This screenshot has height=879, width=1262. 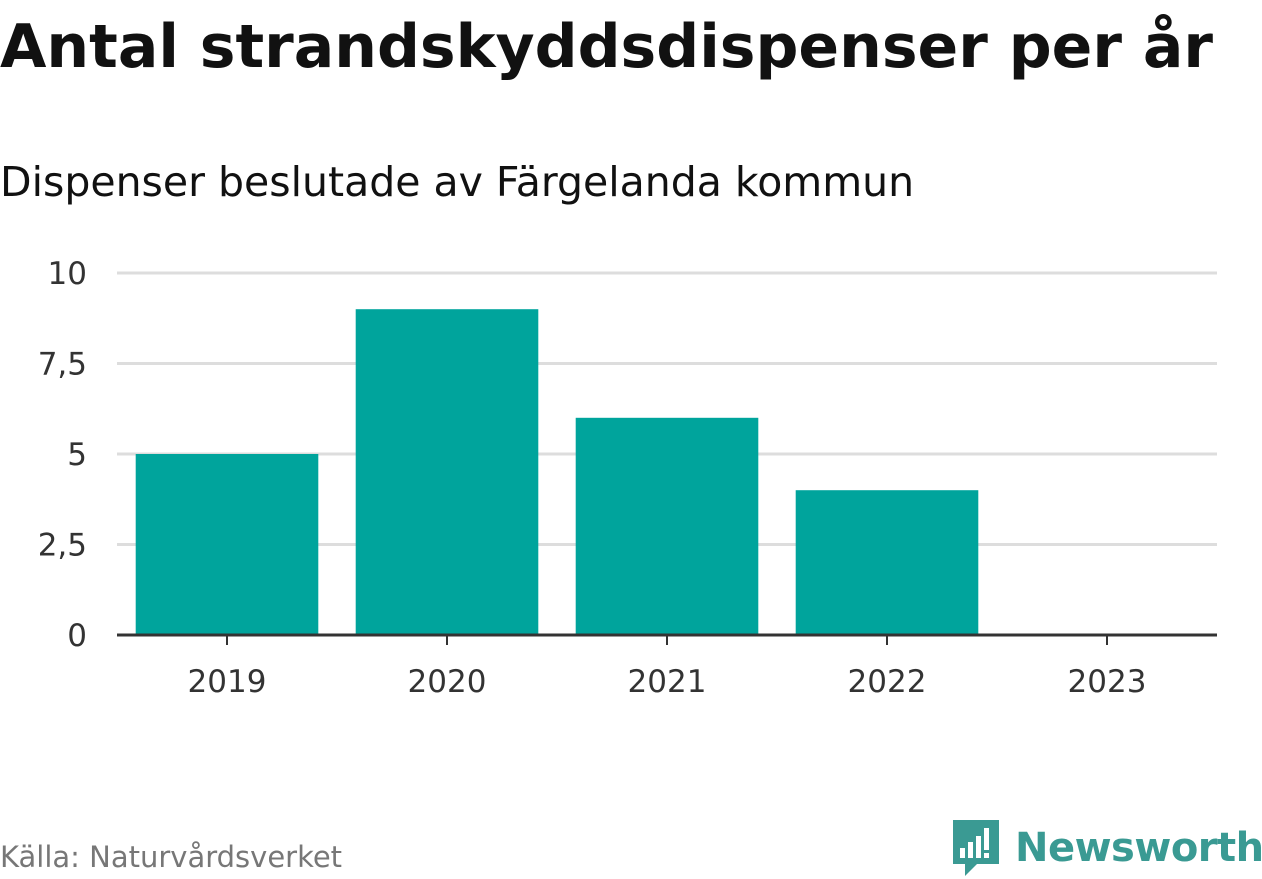 What do you see at coordinates (667, 682) in the screenshot?
I see `x-tick-label: 2021` at bounding box center [667, 682].